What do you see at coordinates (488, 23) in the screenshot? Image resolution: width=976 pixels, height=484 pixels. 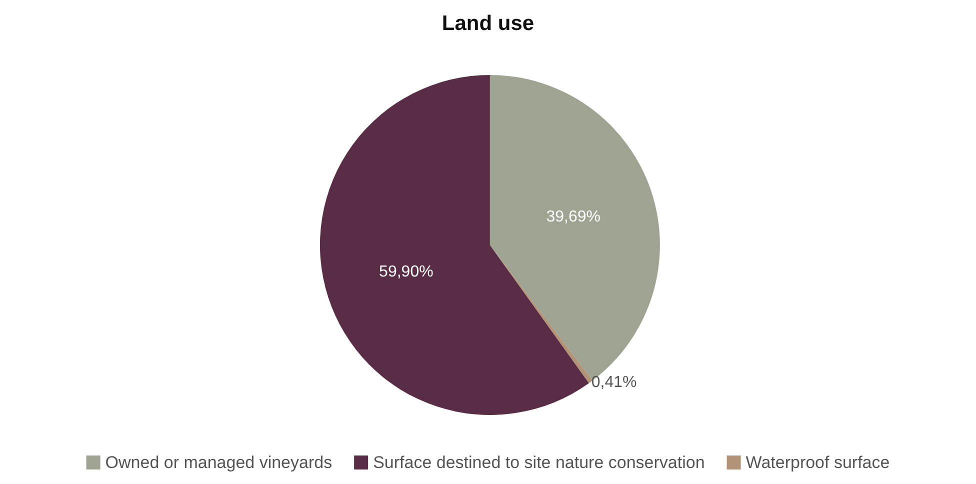 I see `chart-title: Land use` at bounding box center [488, 23].